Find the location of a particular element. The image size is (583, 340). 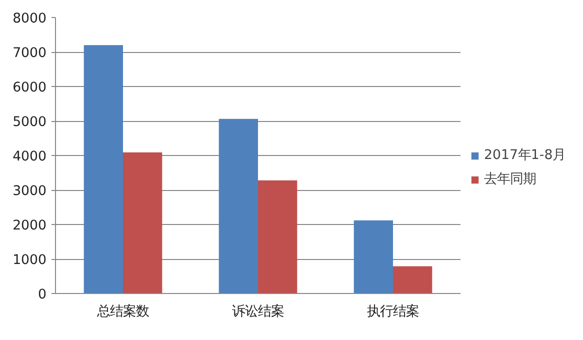

y-tick-label: 4000 is located at coordinates (29, 157).